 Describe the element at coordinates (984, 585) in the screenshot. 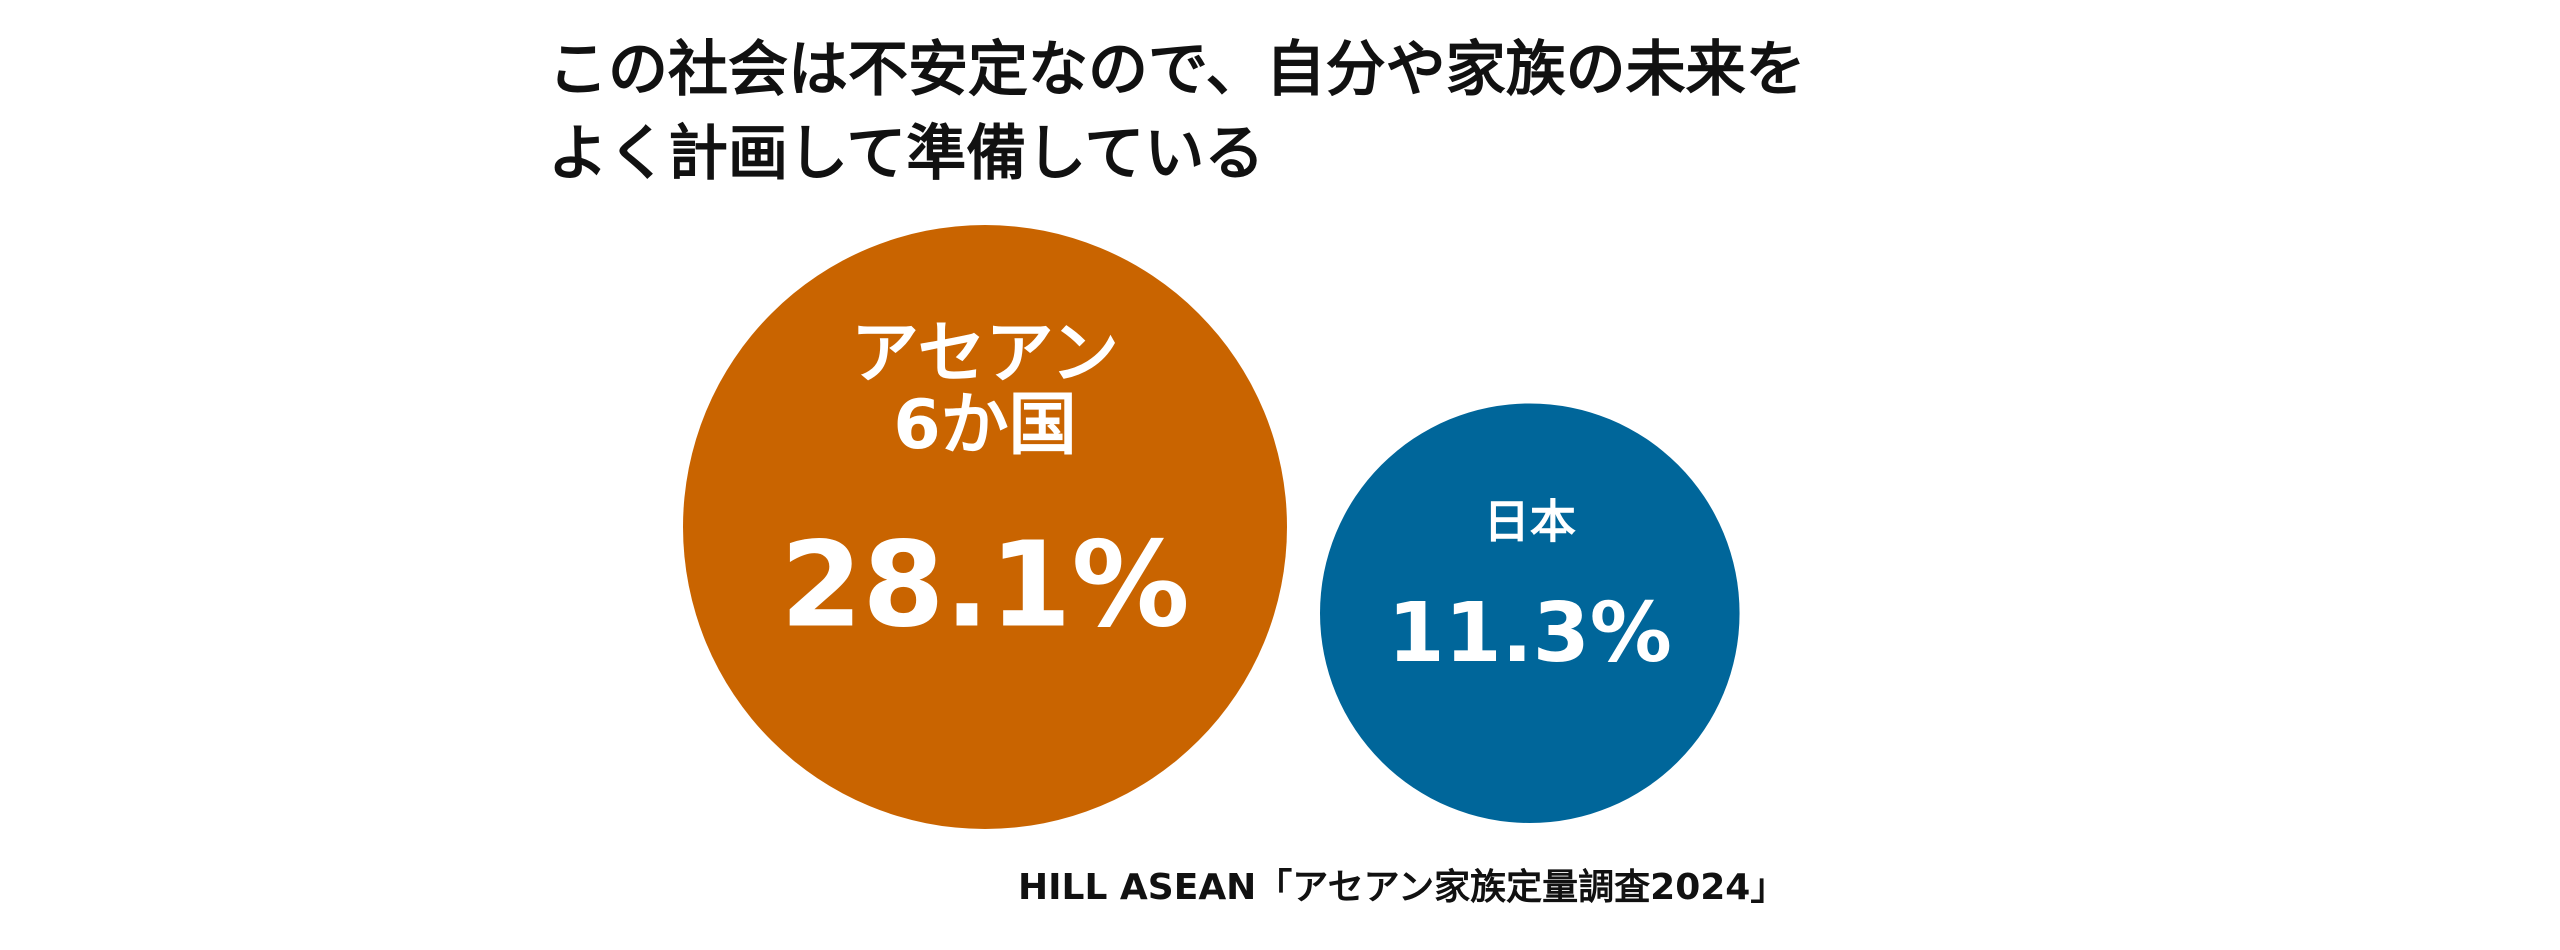

I see `bubble-1-value-label: 28.1%` at that location.